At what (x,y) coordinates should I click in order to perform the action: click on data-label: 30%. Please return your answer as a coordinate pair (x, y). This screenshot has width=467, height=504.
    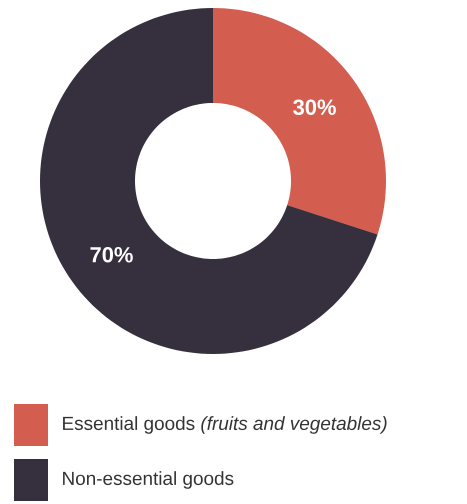
    Looking at the image, I should click on (314, 107).